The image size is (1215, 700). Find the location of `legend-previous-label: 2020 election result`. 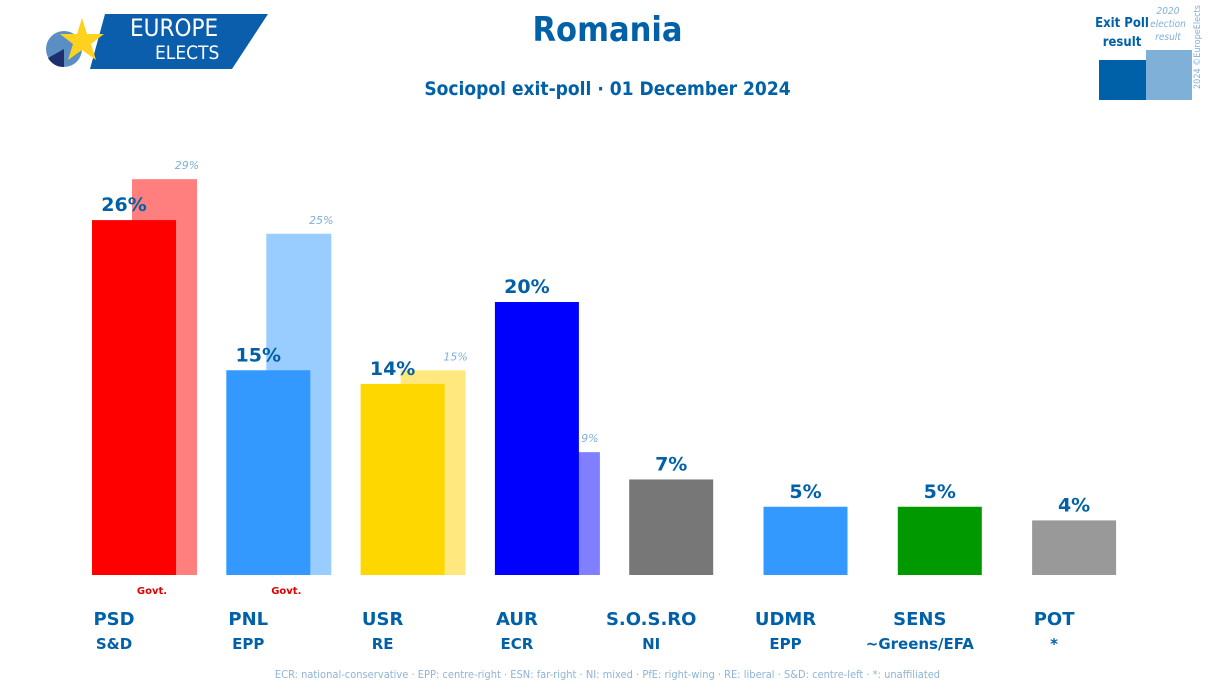

legend-previous-label: 2020 election result is located at coordinates (1168, 24).